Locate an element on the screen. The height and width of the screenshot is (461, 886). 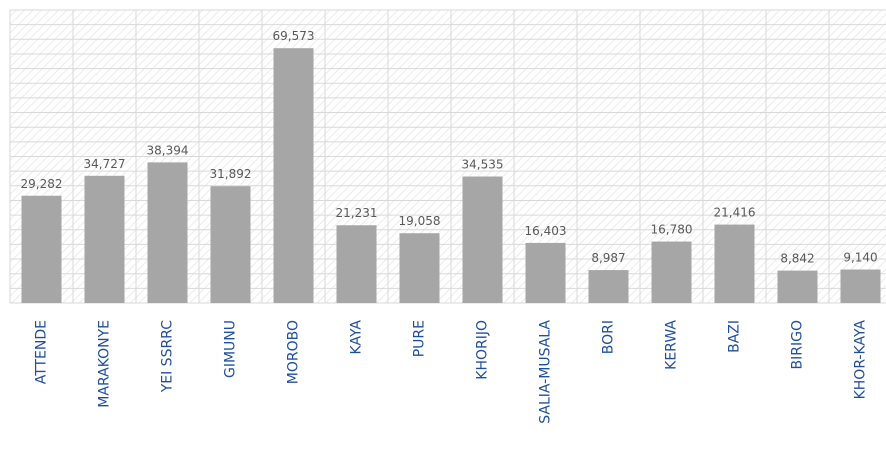
value-label: 29,282 is located at coordinates (42, 184).